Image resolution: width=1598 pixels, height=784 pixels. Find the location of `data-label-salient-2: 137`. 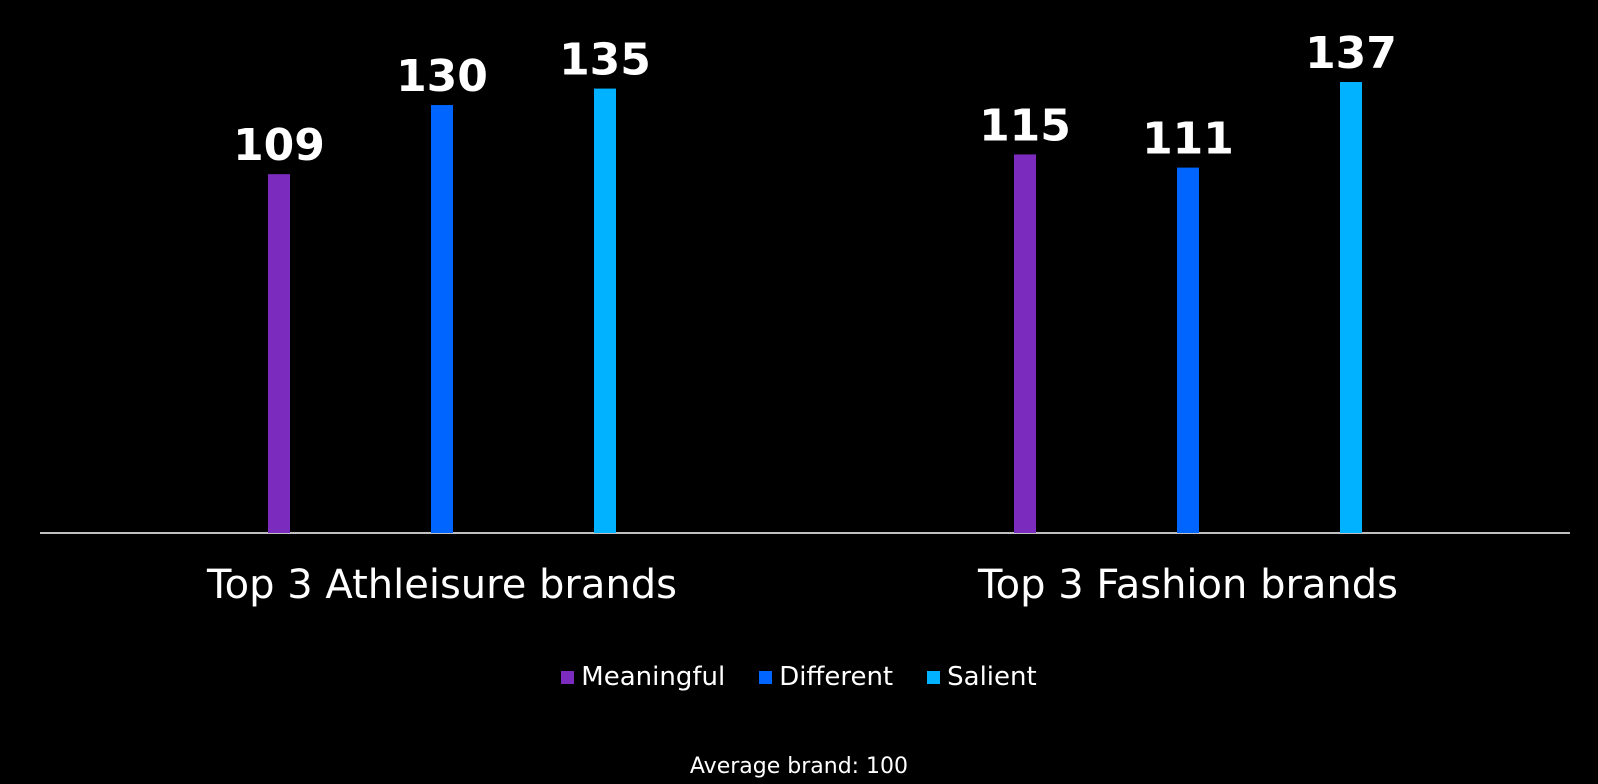

data-label-salient-2: 137 is located at coordinates (1351, 53).